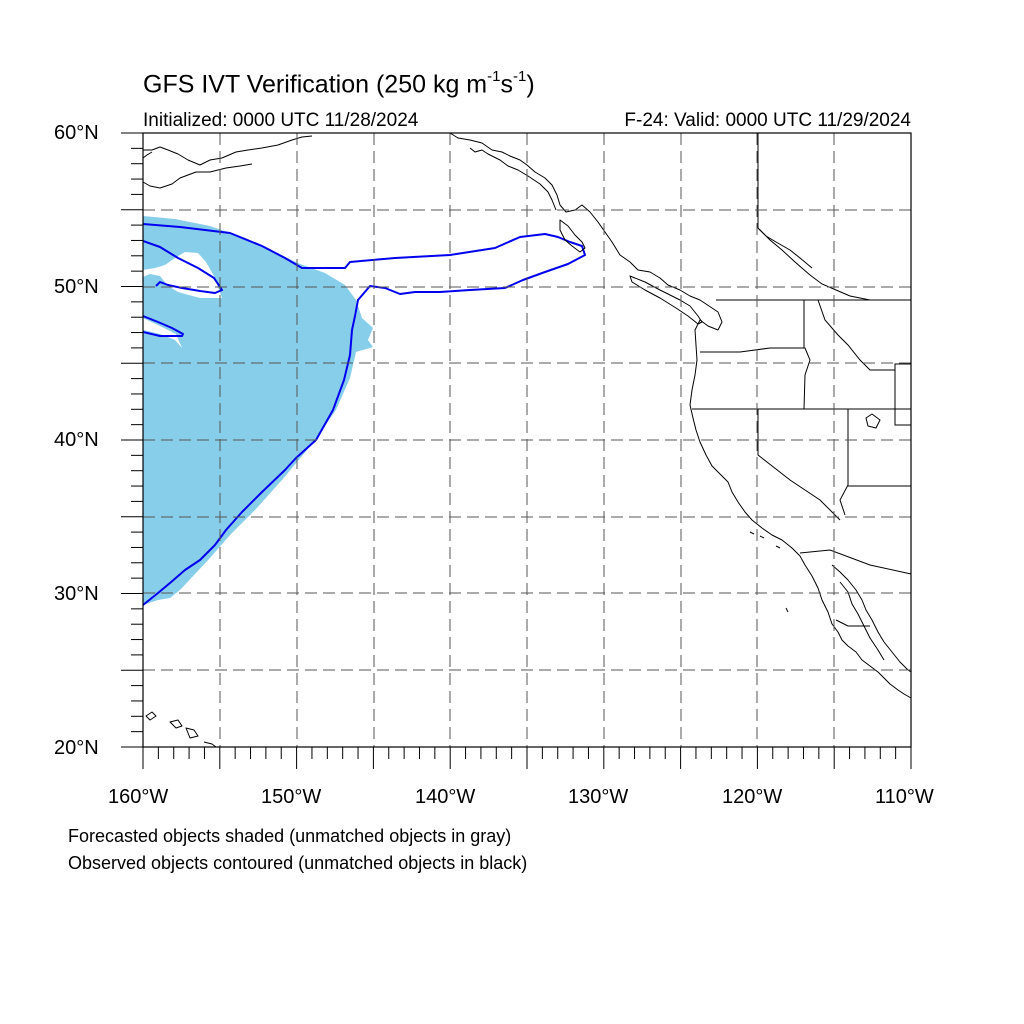 The width and height of the screenshot is (1024, 1024). Describe the element at coordinates (598, 797) in the screenshot. I see `lon-label-130w: 130°W` at that location.